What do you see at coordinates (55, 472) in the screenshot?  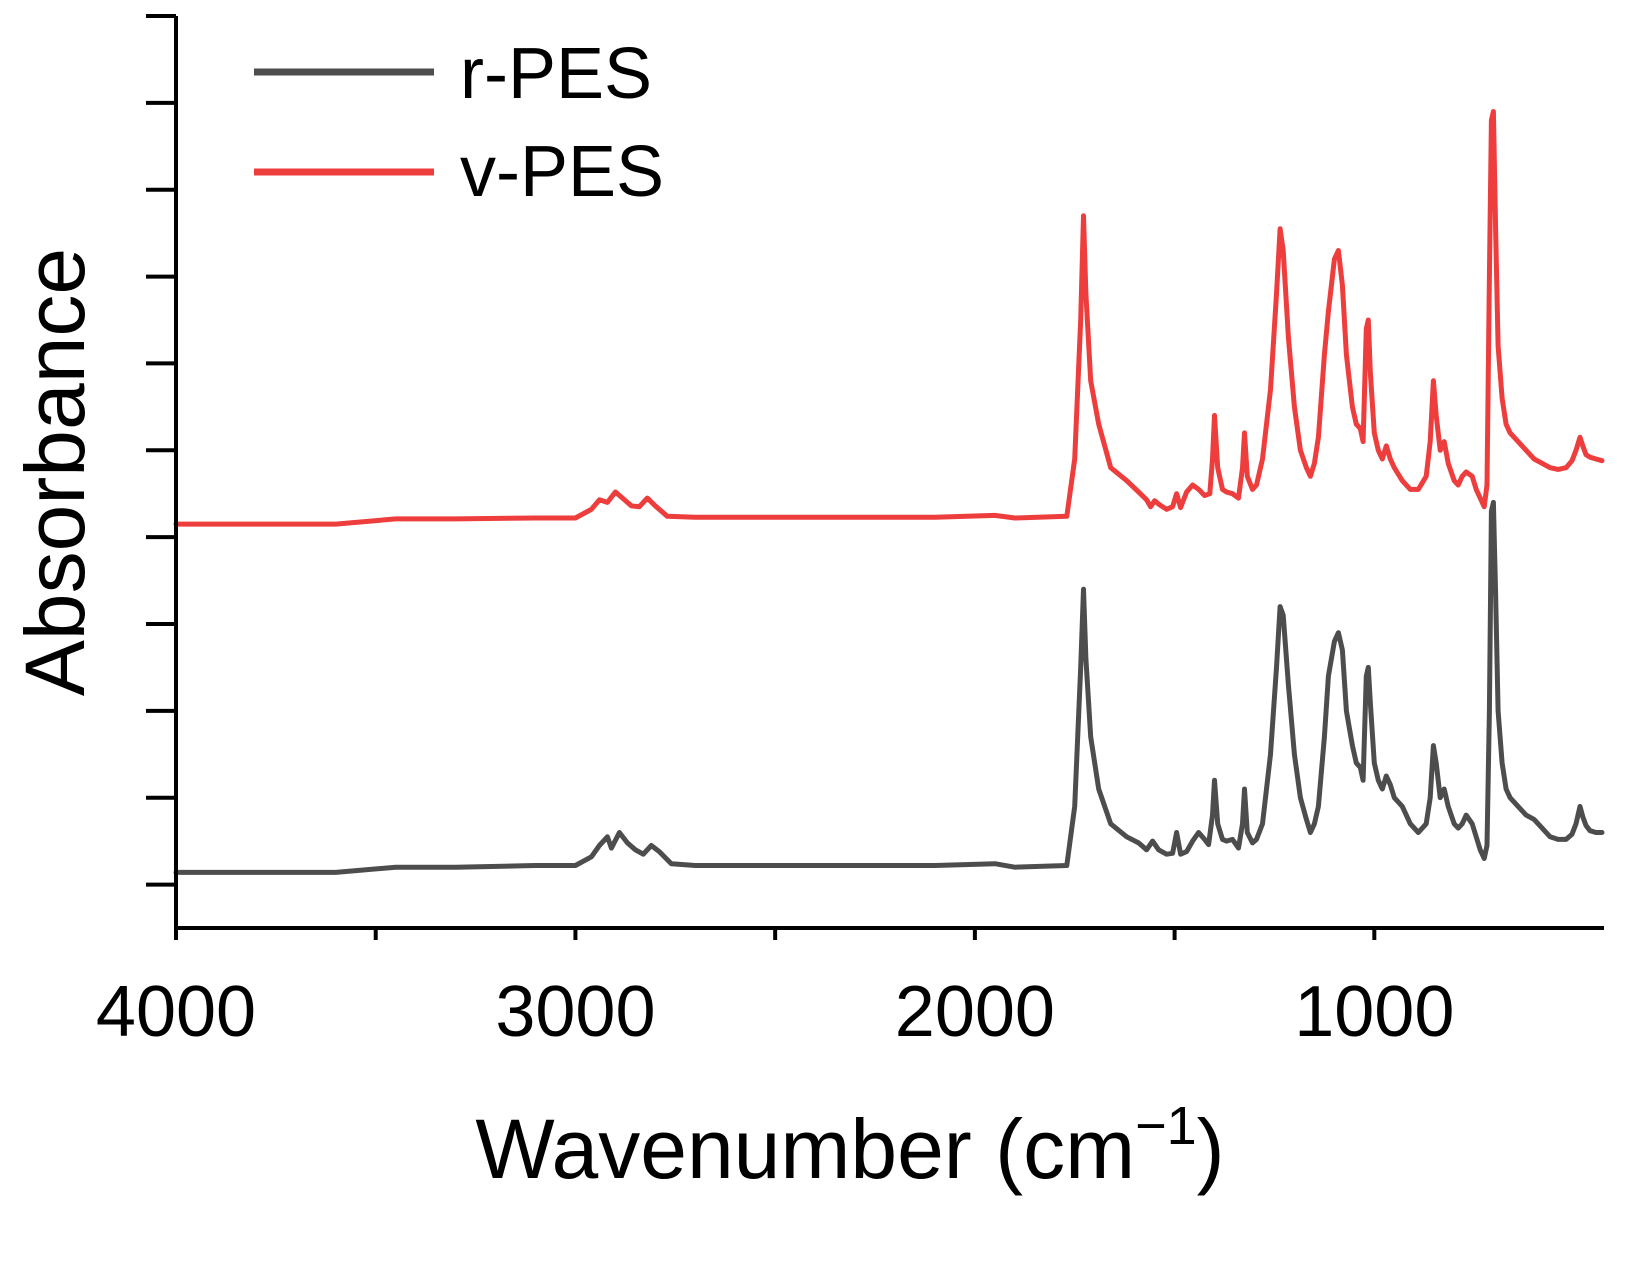 I see `y-axis-title: Absorbance` at bounding box center [55, 472].